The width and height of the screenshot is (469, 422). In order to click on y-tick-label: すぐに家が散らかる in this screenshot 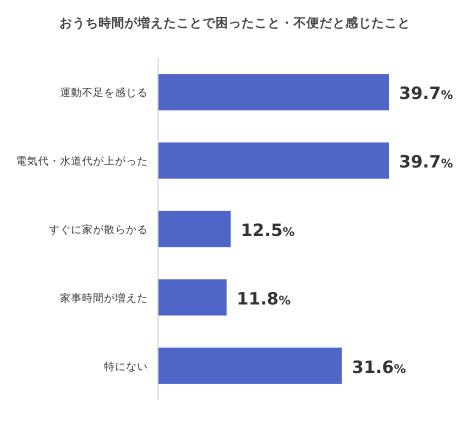, I will do `click(98, 229)`.